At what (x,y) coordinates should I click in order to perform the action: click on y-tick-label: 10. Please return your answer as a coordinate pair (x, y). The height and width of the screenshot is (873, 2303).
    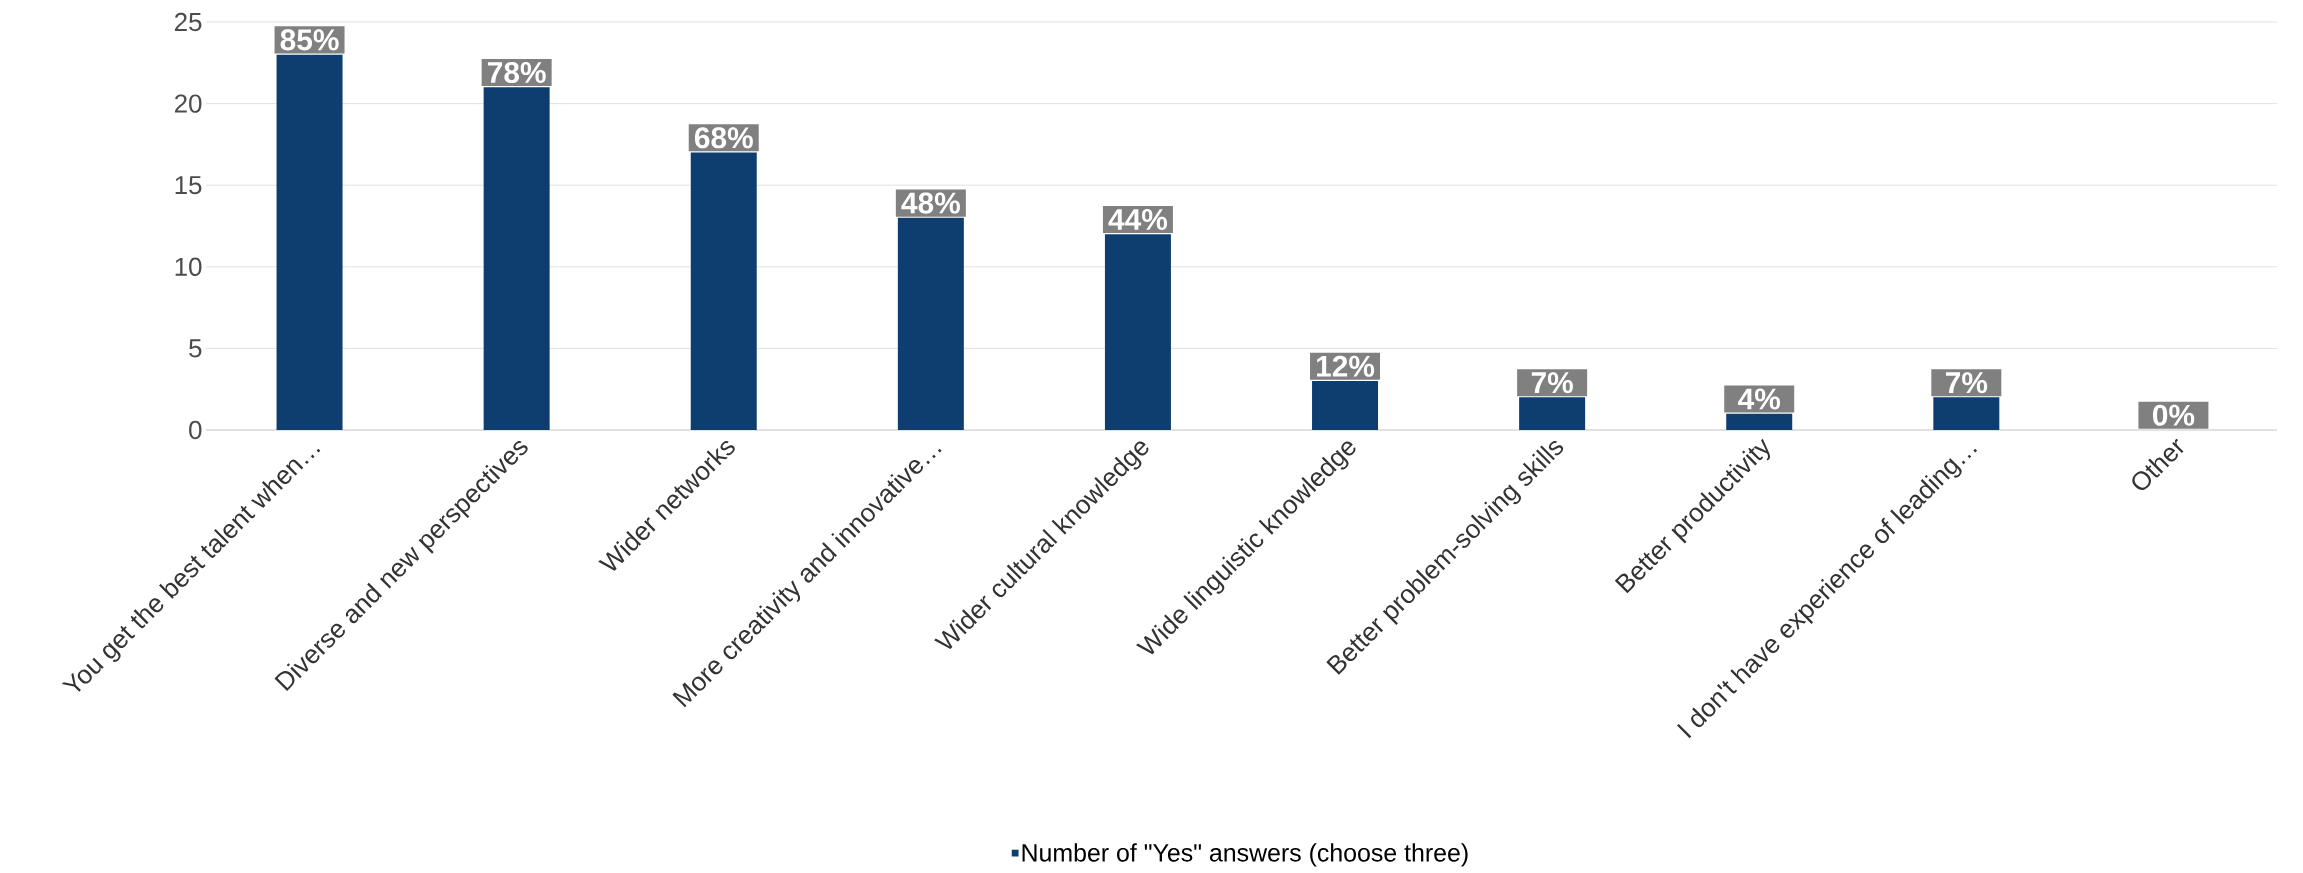
    Looking at the image, I should click on (188, 266).